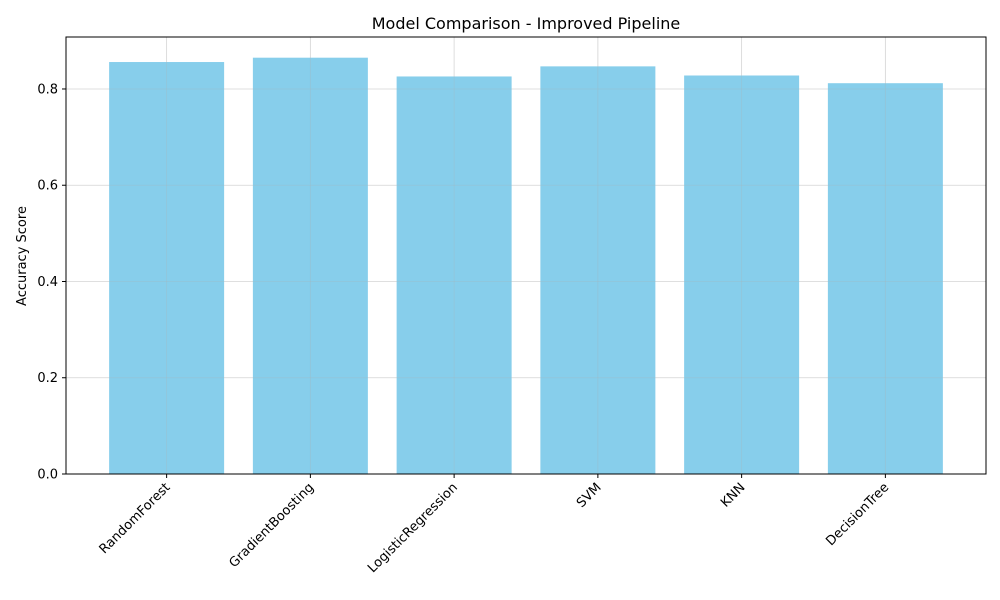 This screenshot has height=600, width=1000. Describe the element at coordinates (22, 256) in the screenshot. I see `y-axis-label: Accuracy Score` at that location.